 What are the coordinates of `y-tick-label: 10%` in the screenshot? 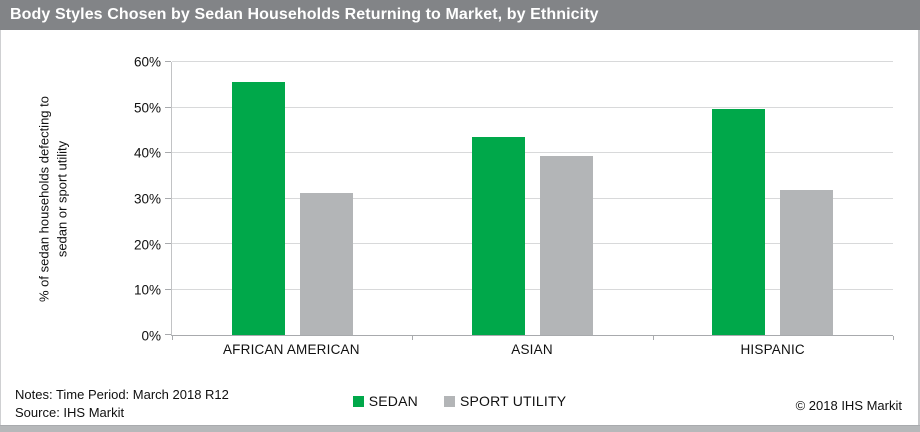 It's located at (147, 290).